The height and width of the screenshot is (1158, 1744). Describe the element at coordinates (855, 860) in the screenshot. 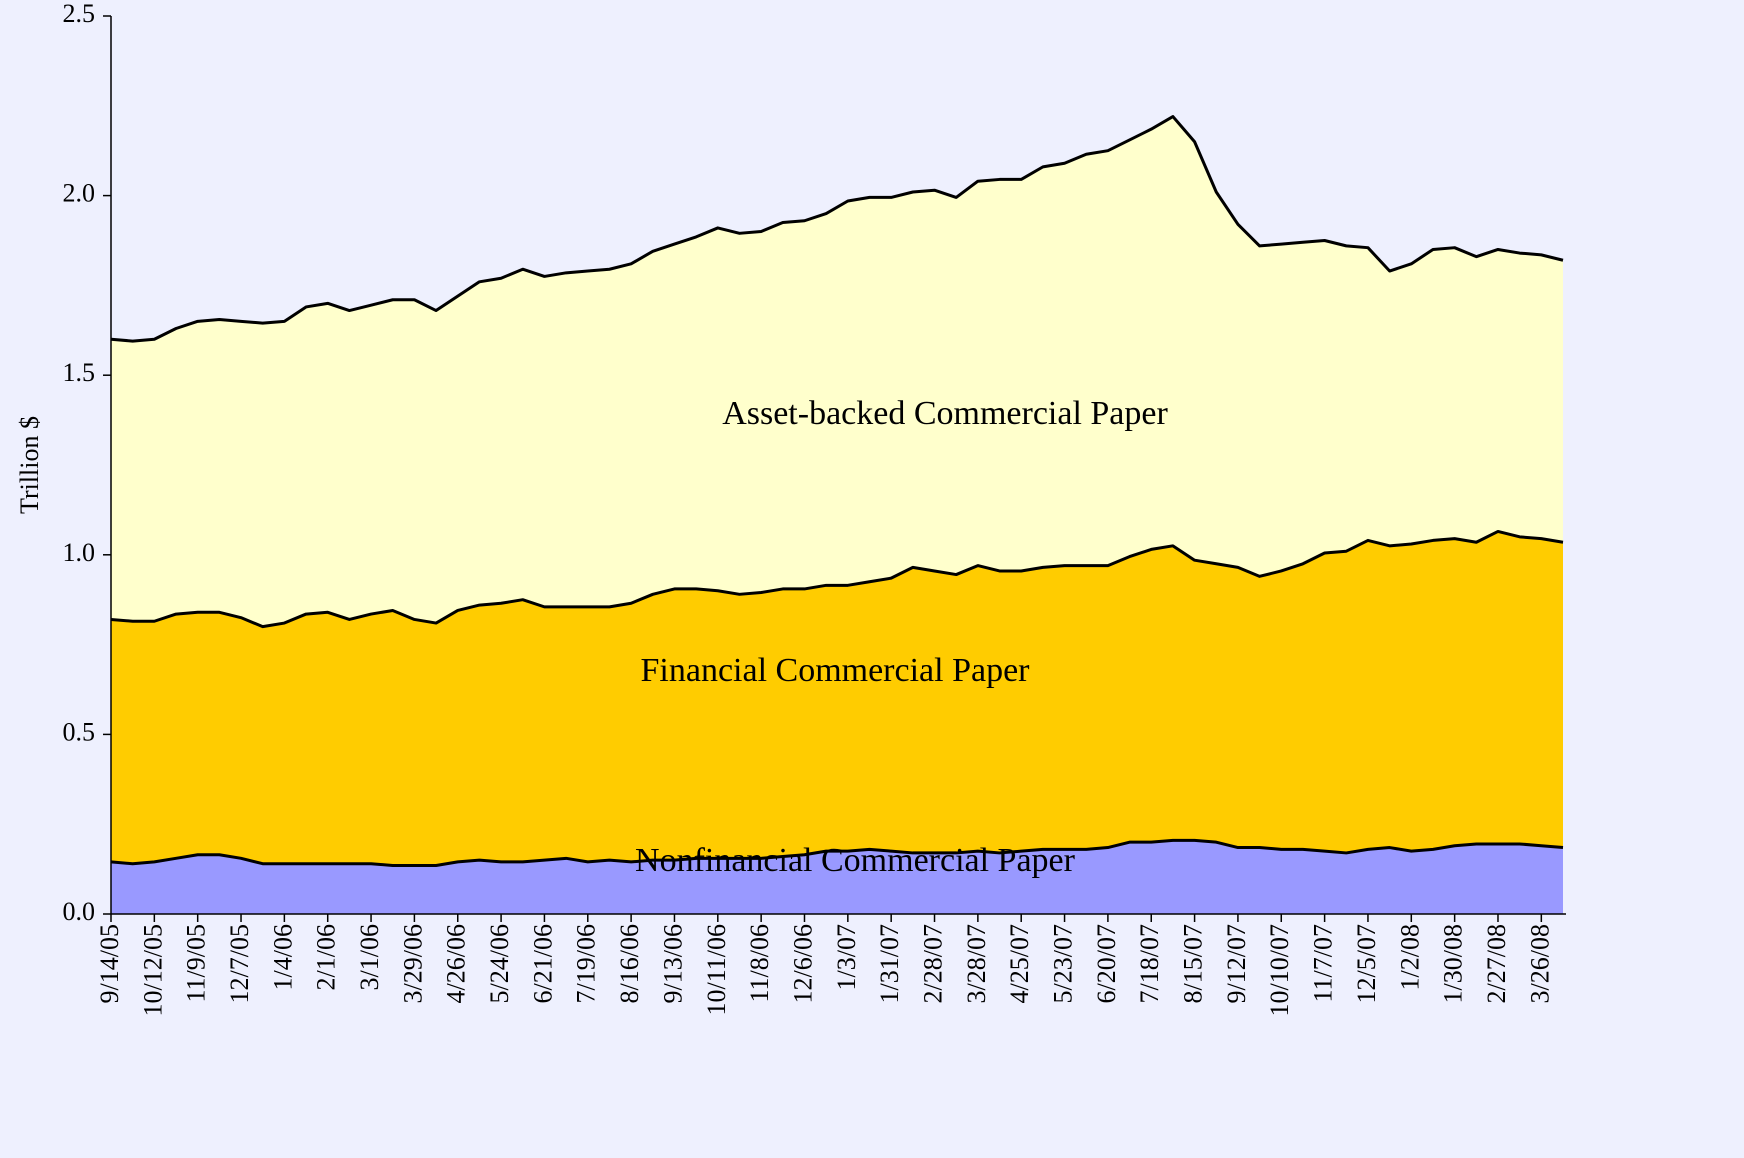

I see `series-label: Nonfinancial Commercial Paper` at that location.